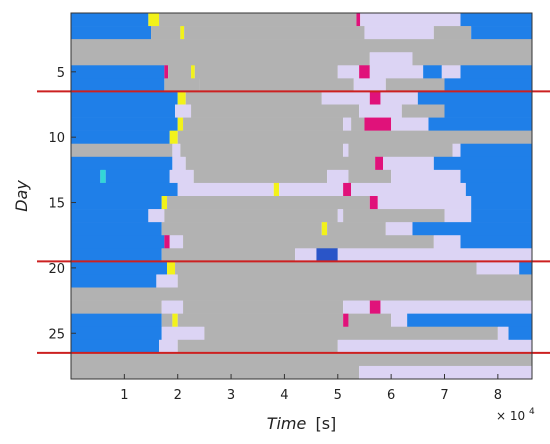 Image resolution: width=550 pixels, height=444 pixels. Describe the element at coordinates (287, 423) in the screenshot. I see `x-axis-label-name: Time` at that location.